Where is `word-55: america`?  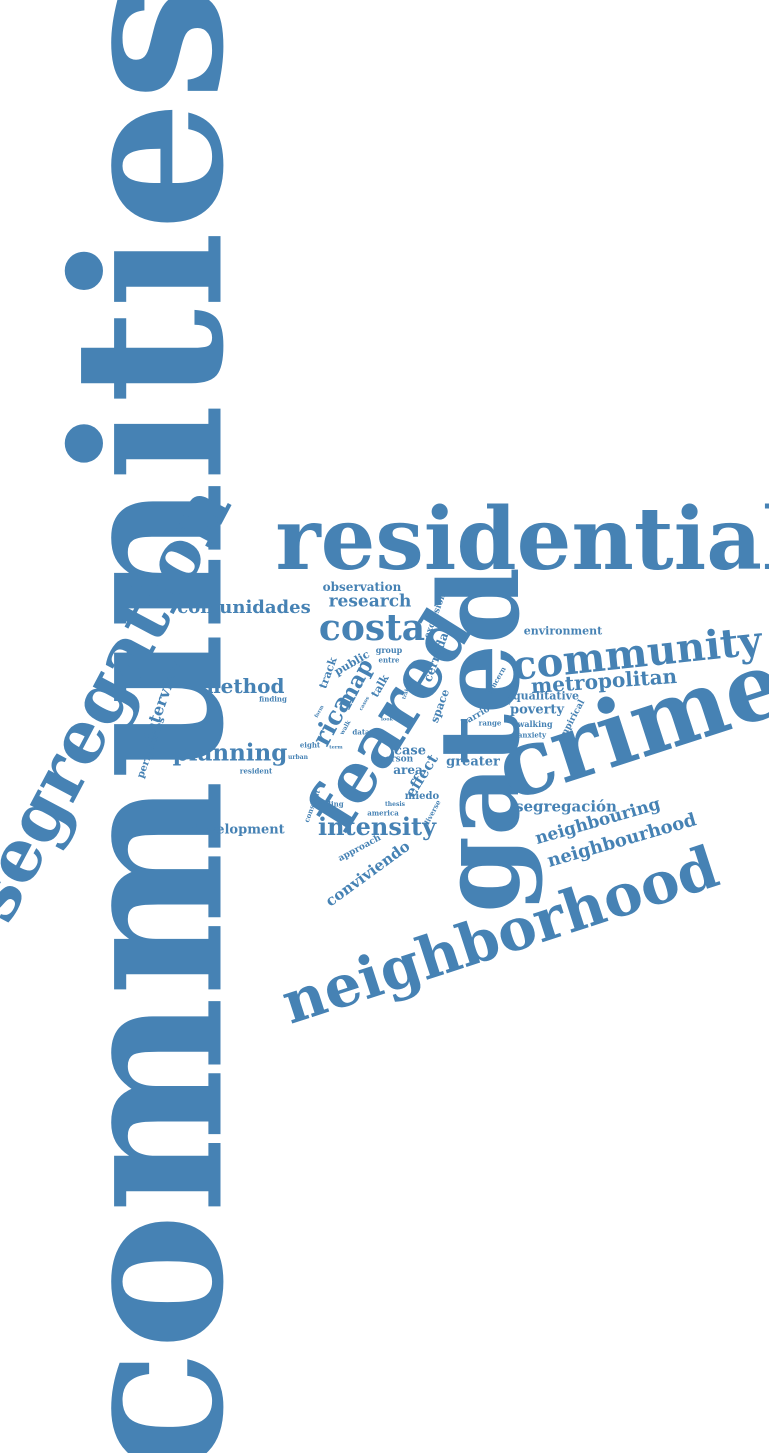
word-55: america is located at coordinates (383, 813).